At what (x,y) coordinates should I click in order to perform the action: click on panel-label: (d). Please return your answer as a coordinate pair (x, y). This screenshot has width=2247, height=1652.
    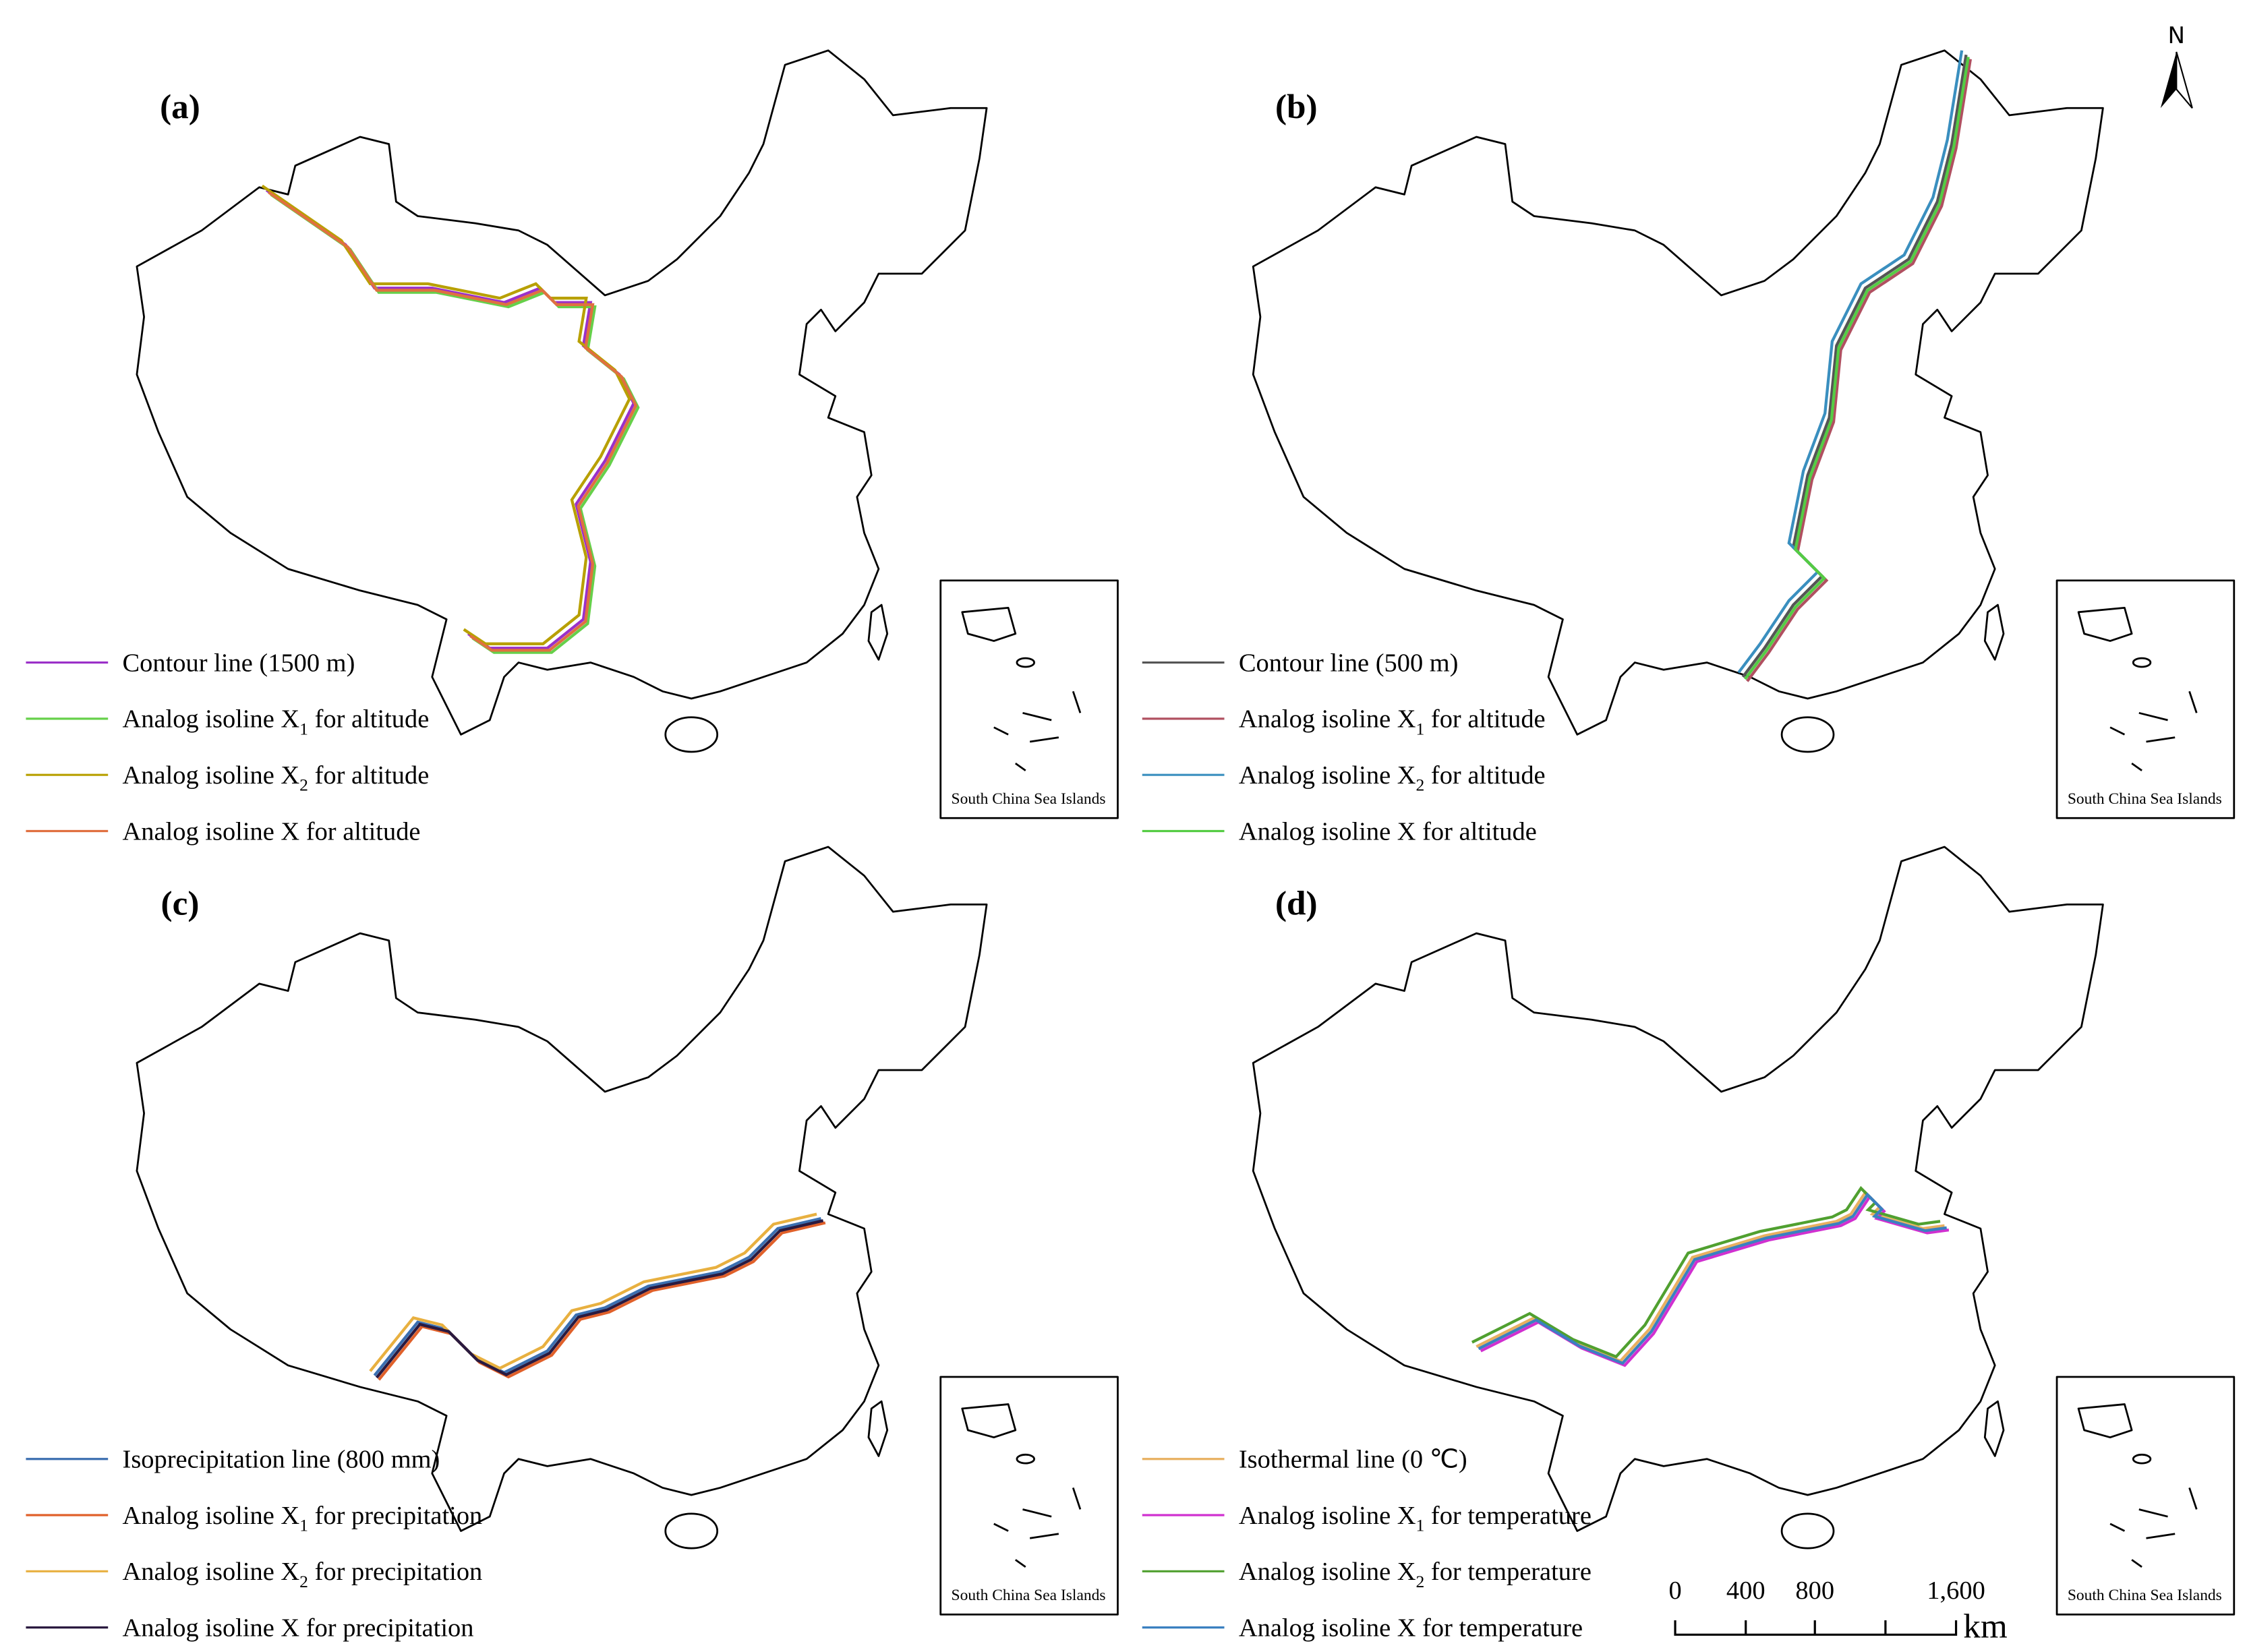
    Looking at the image, I should click on (1296, 903).